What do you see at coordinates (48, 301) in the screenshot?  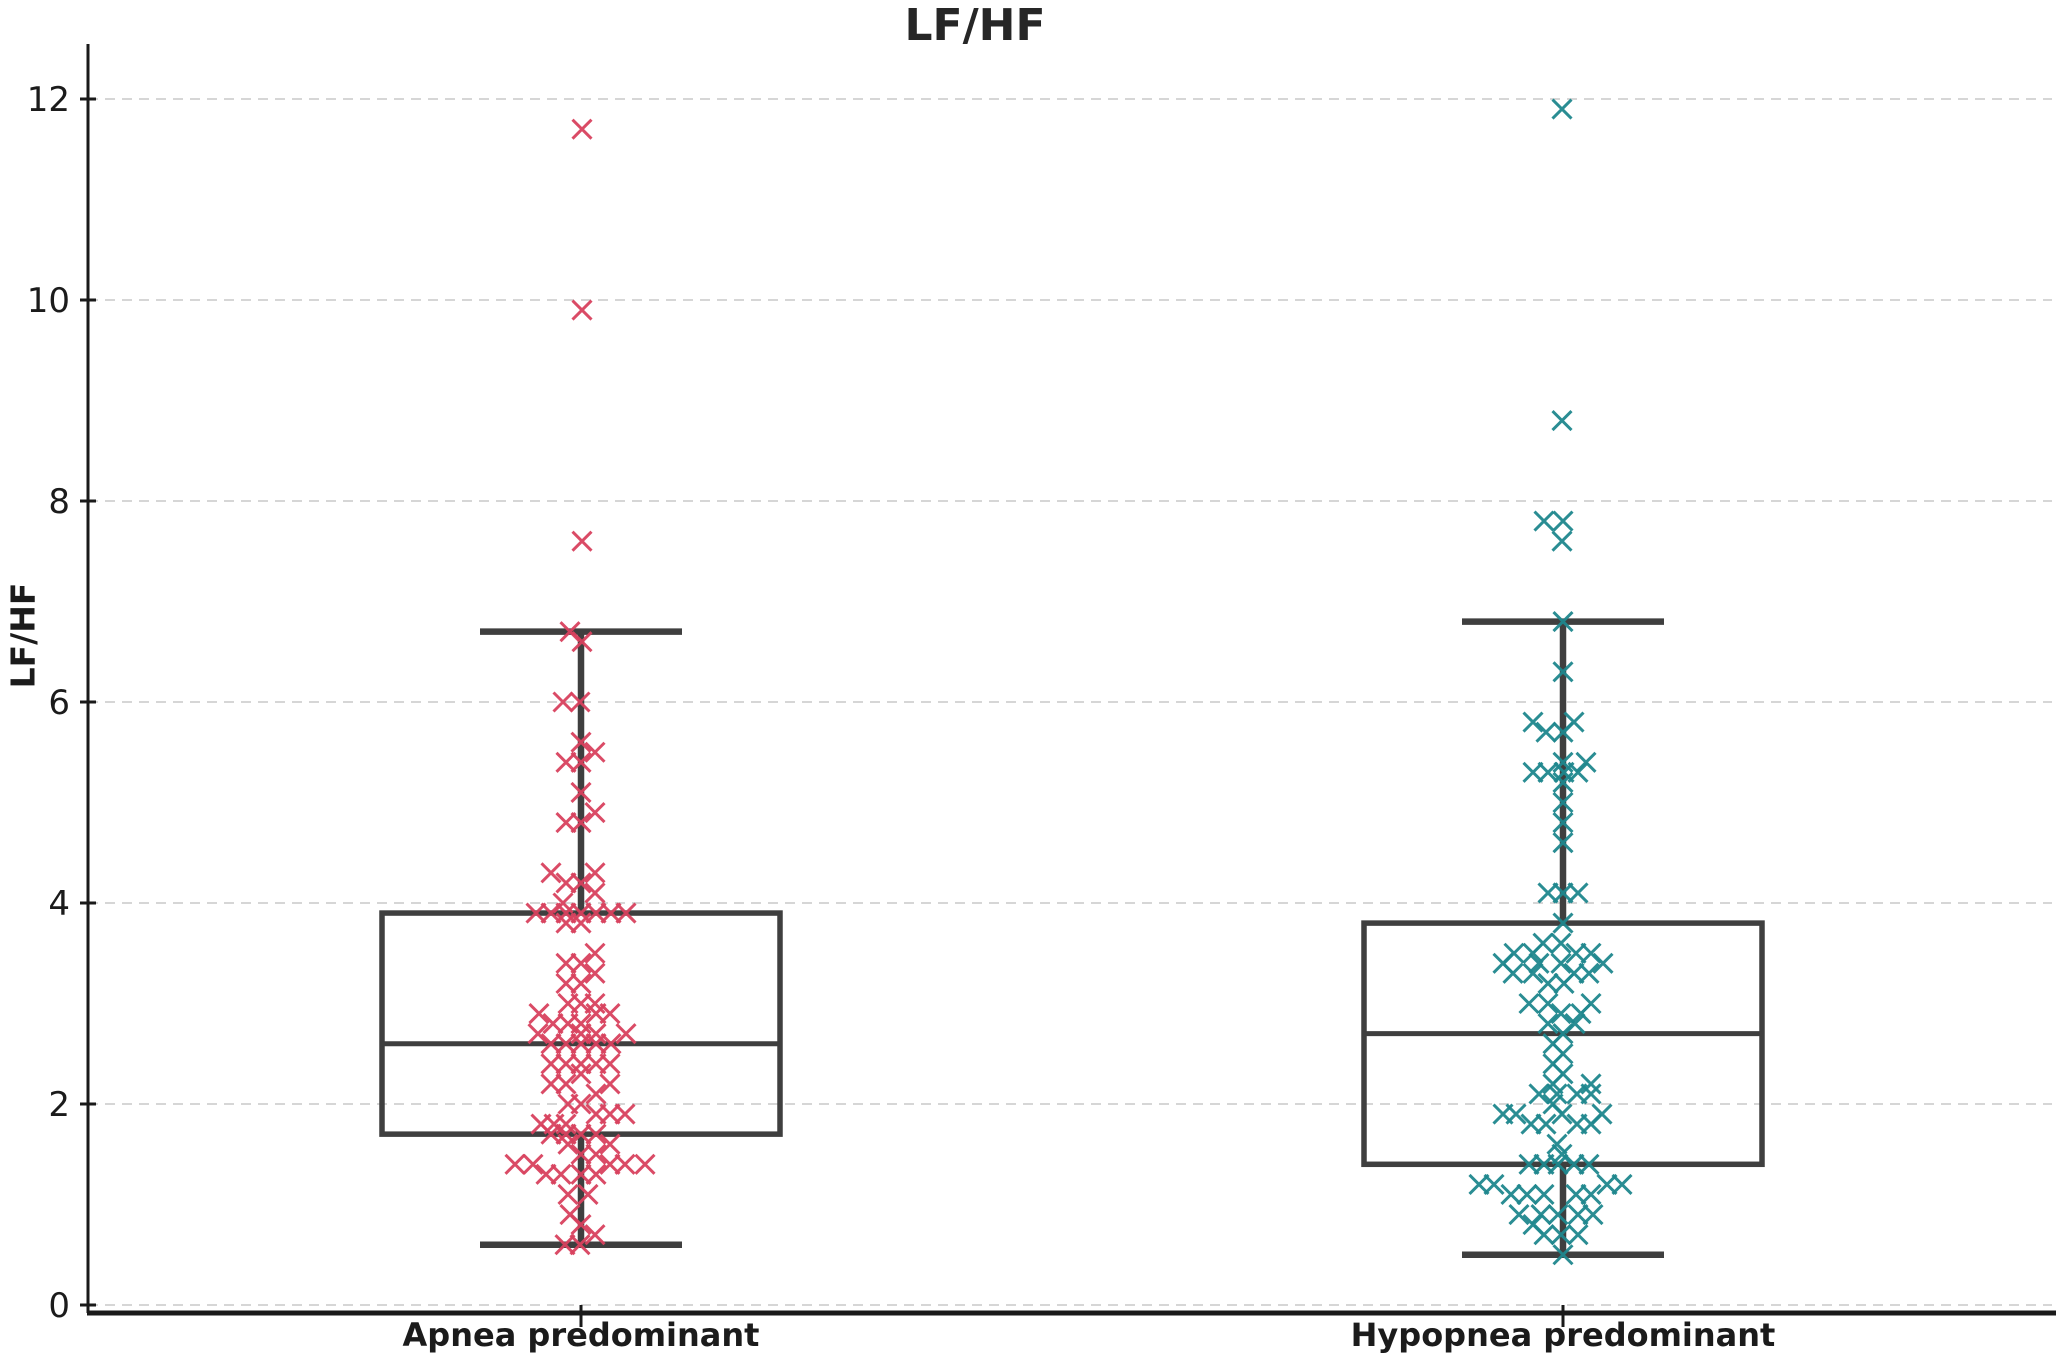 I see `y-tick-label: 10` at bounding box center [48, 301].